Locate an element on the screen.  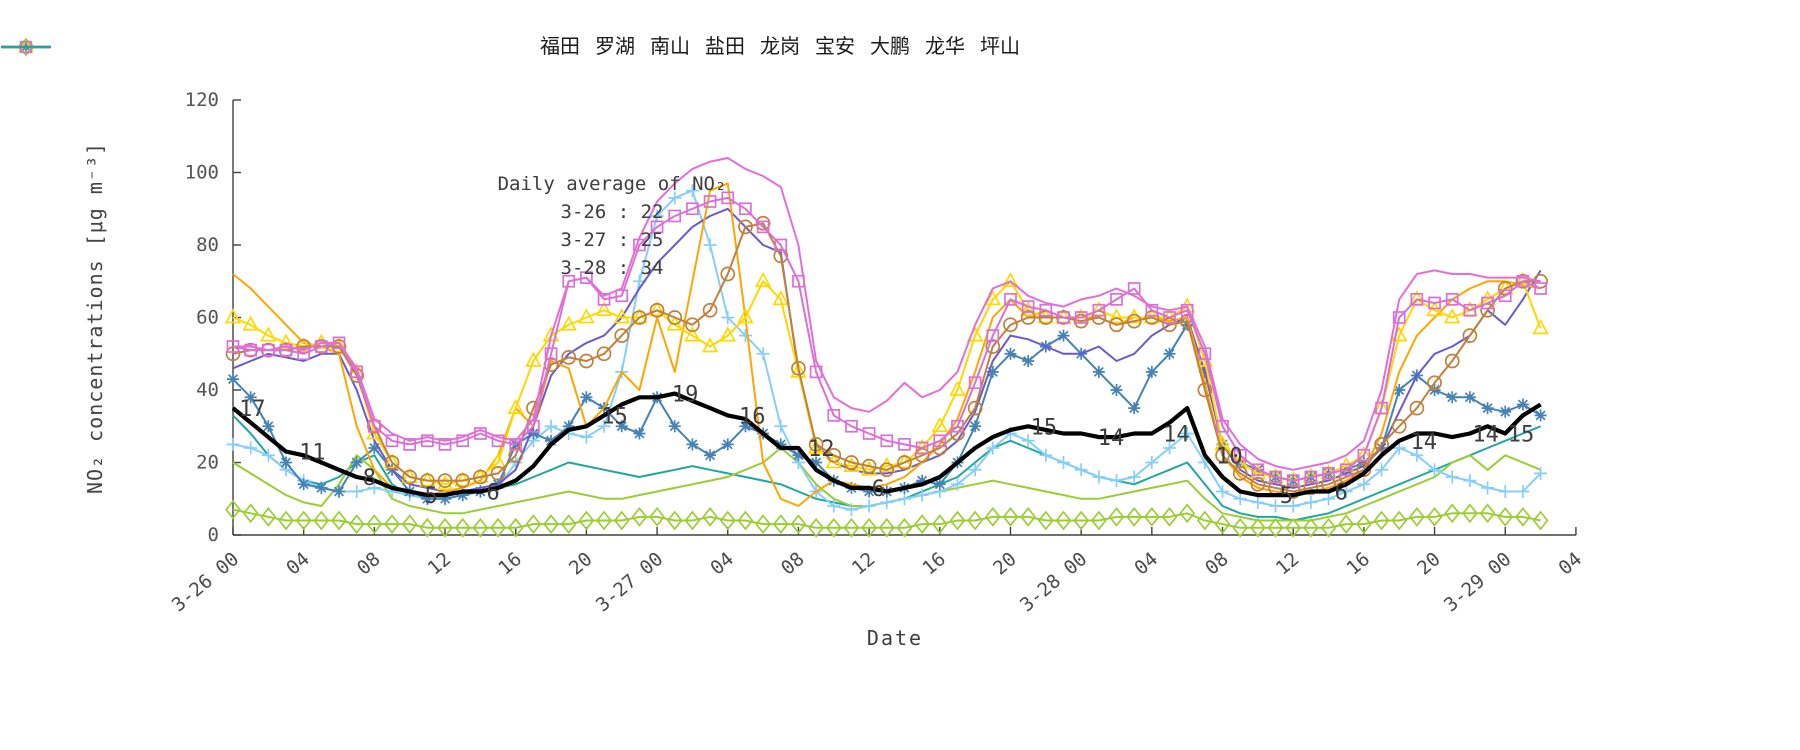
legend-item-5: 龙岗 is located at coordinates (400, 46).